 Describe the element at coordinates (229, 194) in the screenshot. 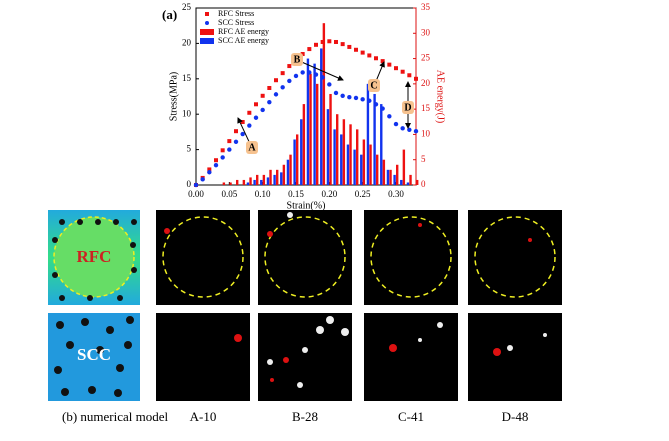

I see `x-tick-label: 0.05` at that location.